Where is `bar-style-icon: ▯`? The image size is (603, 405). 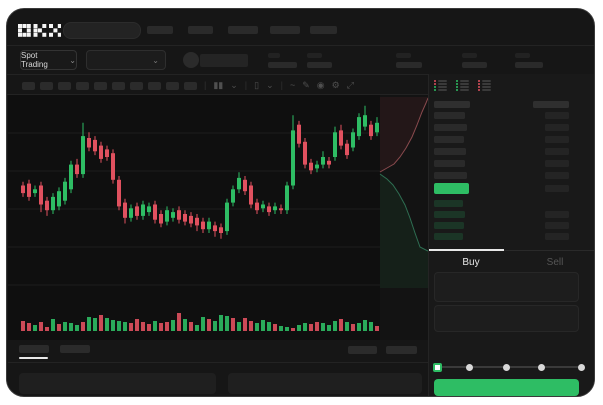
bar-style-icon: ▯ is located at coordinates (257, 84).